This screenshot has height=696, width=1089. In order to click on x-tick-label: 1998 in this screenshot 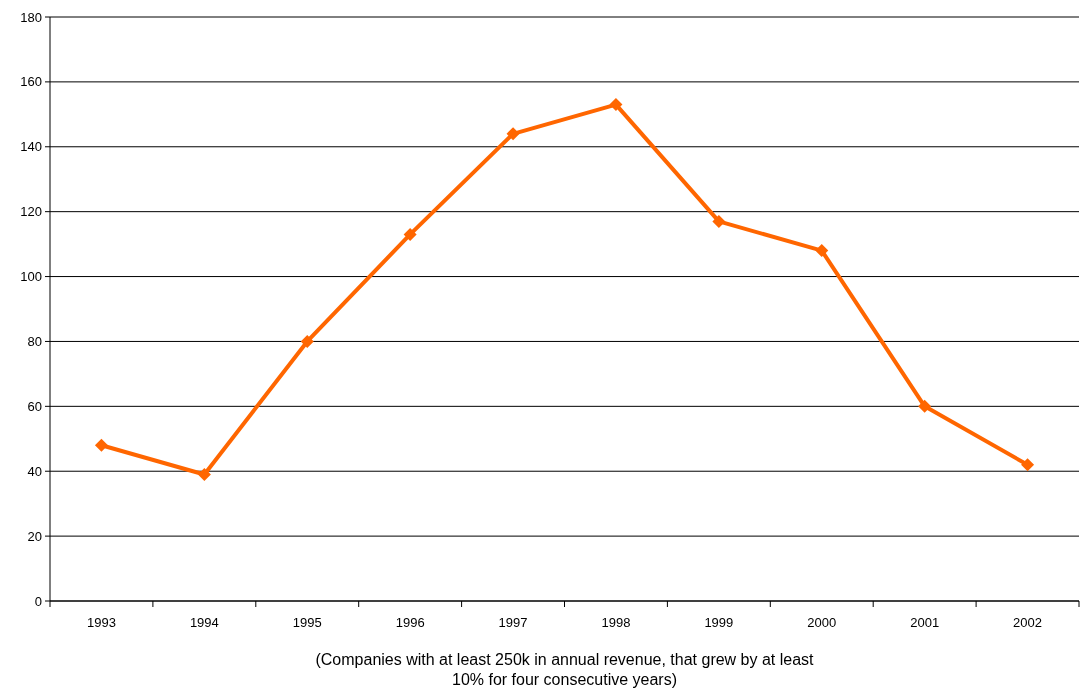, I will do `click(616, 622)`.